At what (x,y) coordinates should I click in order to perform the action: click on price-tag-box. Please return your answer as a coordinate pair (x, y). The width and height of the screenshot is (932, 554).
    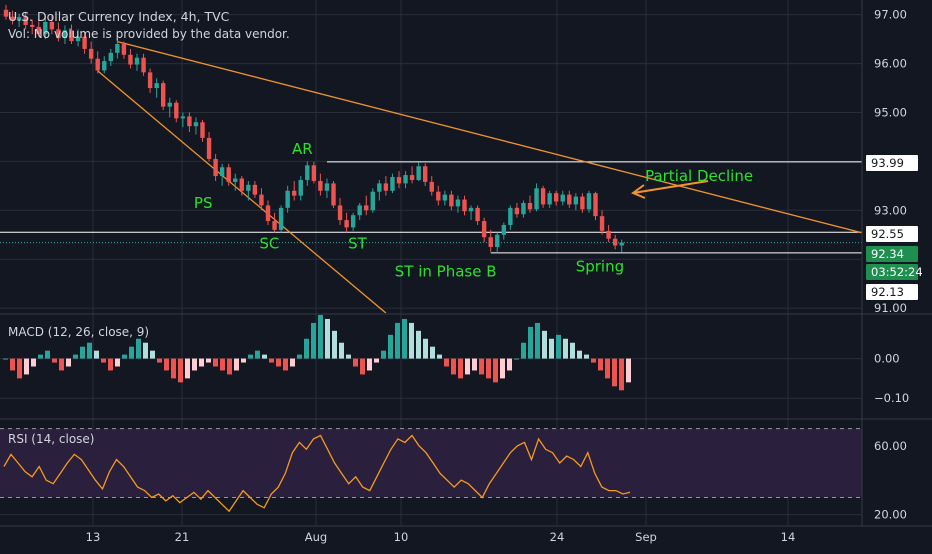
    Looking at the image, I should click on (892, 163).